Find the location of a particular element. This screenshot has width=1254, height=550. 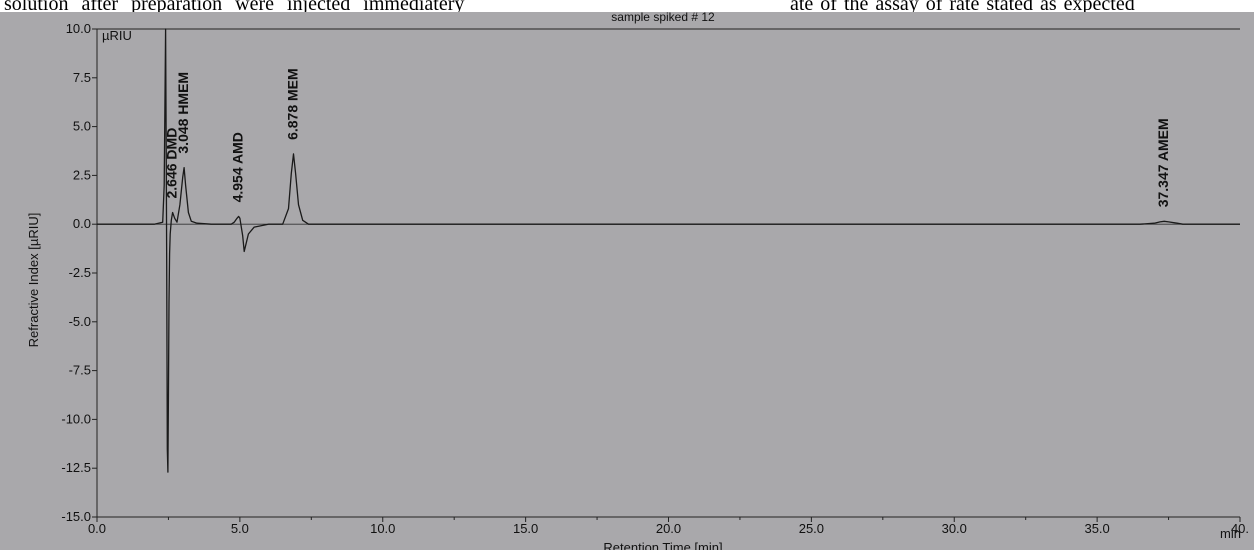

x-tick-label: 30.0 is located at coordinates (954, 528).